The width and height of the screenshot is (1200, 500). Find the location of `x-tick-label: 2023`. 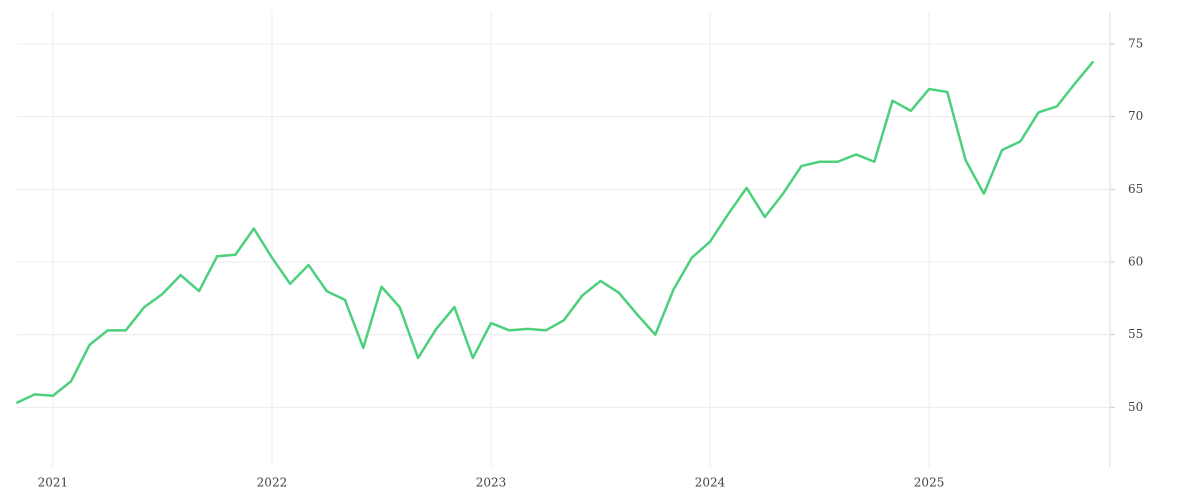

x-tick-label: 2023 is located at coordinates (491, 483).